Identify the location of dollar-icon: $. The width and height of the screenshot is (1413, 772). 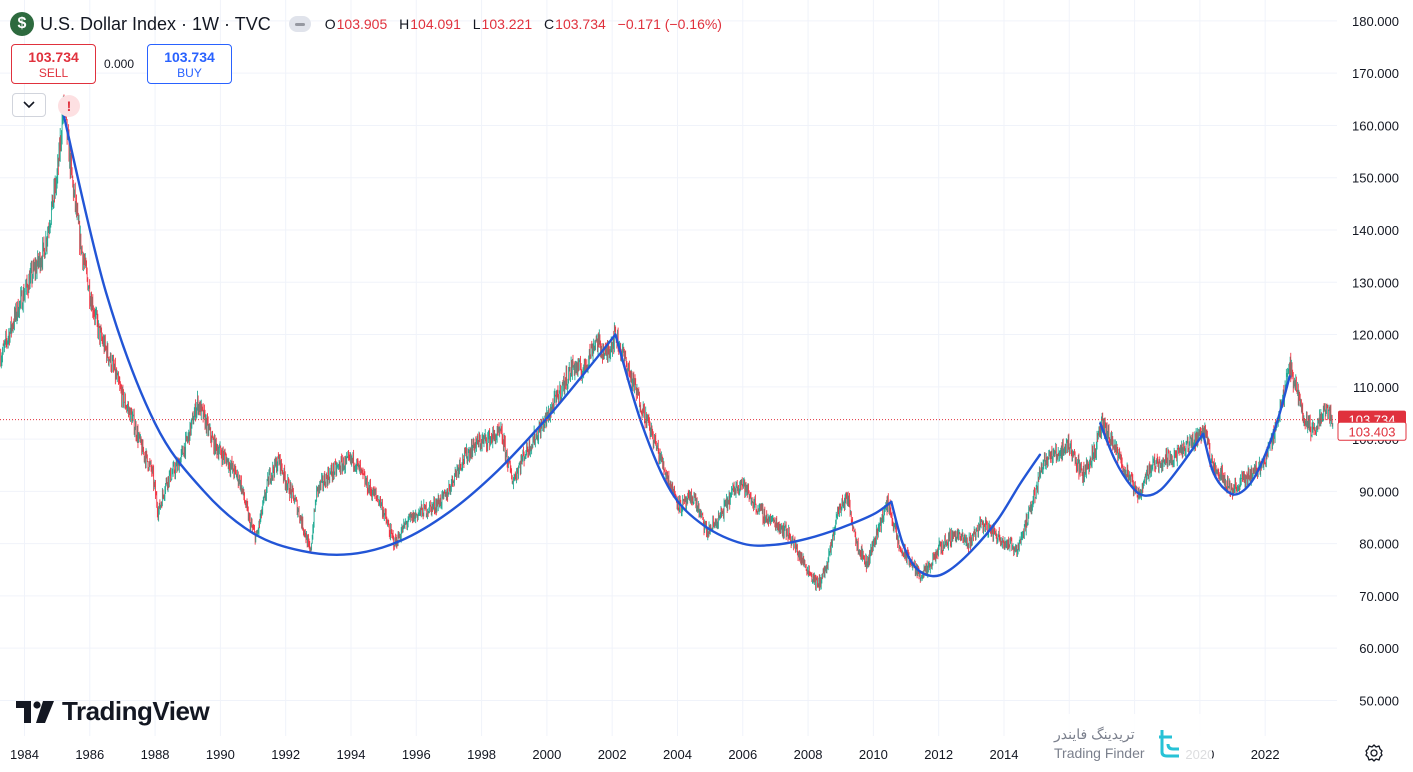
(22, 24).